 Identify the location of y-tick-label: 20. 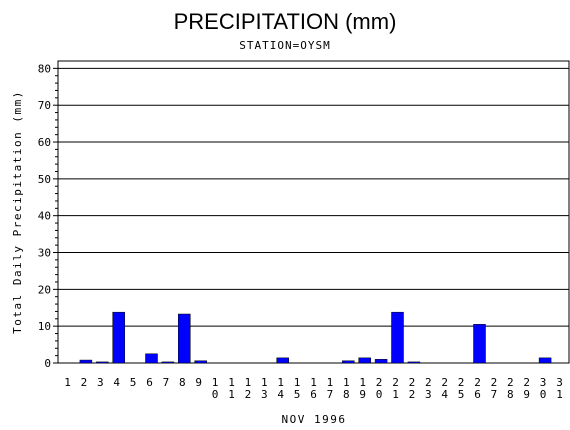
(44, 289).